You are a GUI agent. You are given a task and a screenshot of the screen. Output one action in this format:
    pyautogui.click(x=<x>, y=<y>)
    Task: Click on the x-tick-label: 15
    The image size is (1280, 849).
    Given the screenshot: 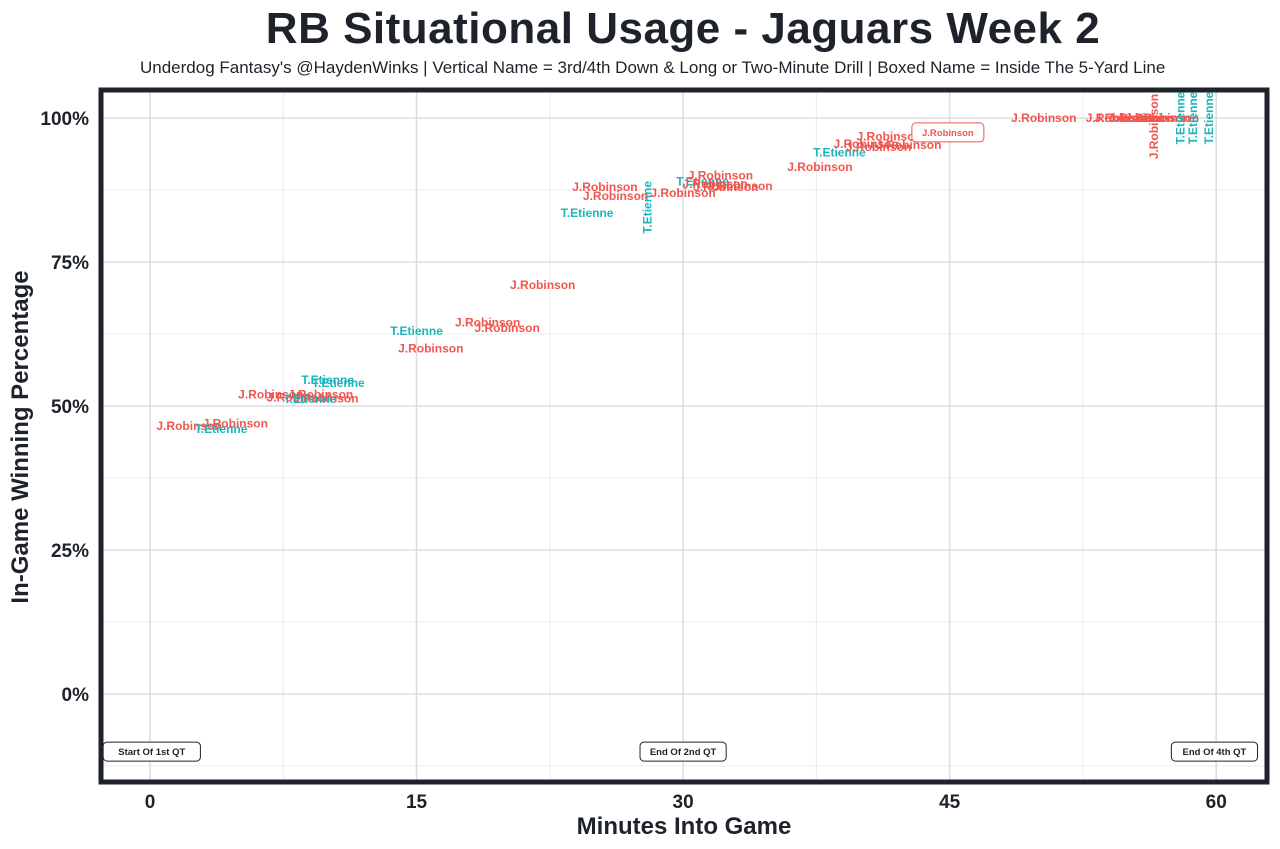 What is the action you would take?
    pyautogui.click(x=417, y=802)
    